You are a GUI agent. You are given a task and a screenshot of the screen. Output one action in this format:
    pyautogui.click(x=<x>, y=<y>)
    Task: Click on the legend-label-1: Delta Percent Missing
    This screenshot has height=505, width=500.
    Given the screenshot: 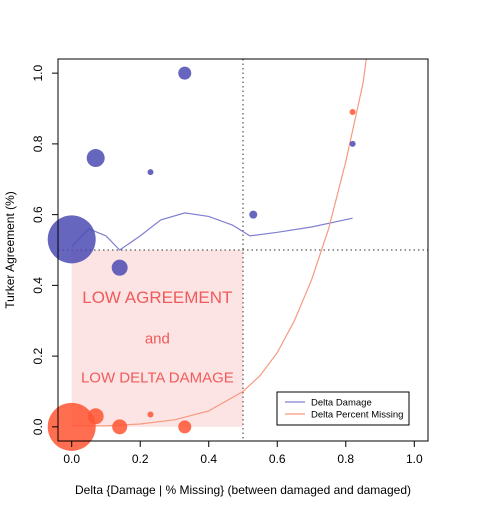 What is the action you would take?
    pyautogui.click(x=357, y=415)
    